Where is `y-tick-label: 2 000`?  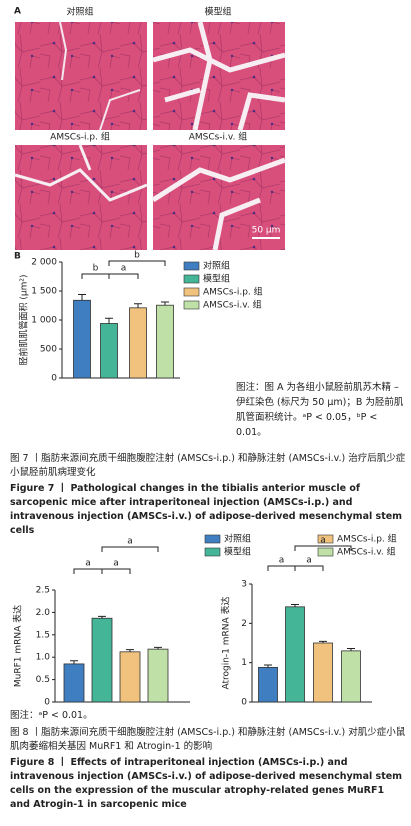 y-tick-label: 2 000 is located at coordinates (44, 263).